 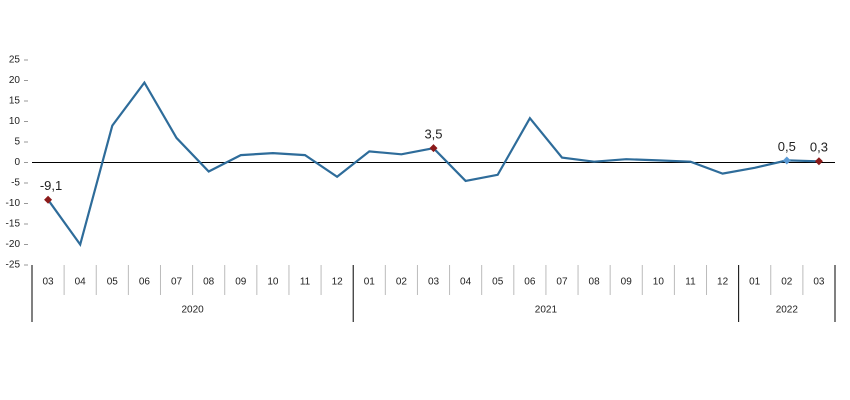 What do you see at coordinates (17, 142) in the screenshot?
I see `y-tick-label: 5` at bounding box center [17, 142].